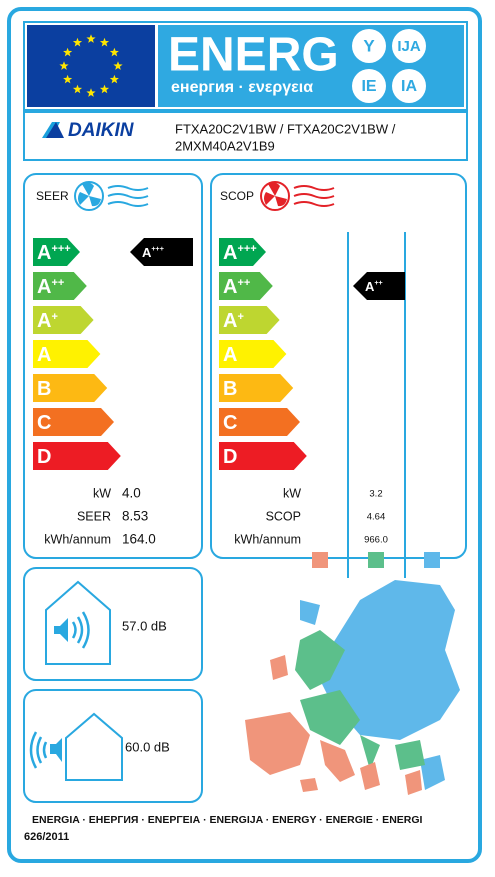 The image size is (495, 877). Describe the element at coordinates (111, 196) in the screenshot. I see `cool-fan-icon` at that location.